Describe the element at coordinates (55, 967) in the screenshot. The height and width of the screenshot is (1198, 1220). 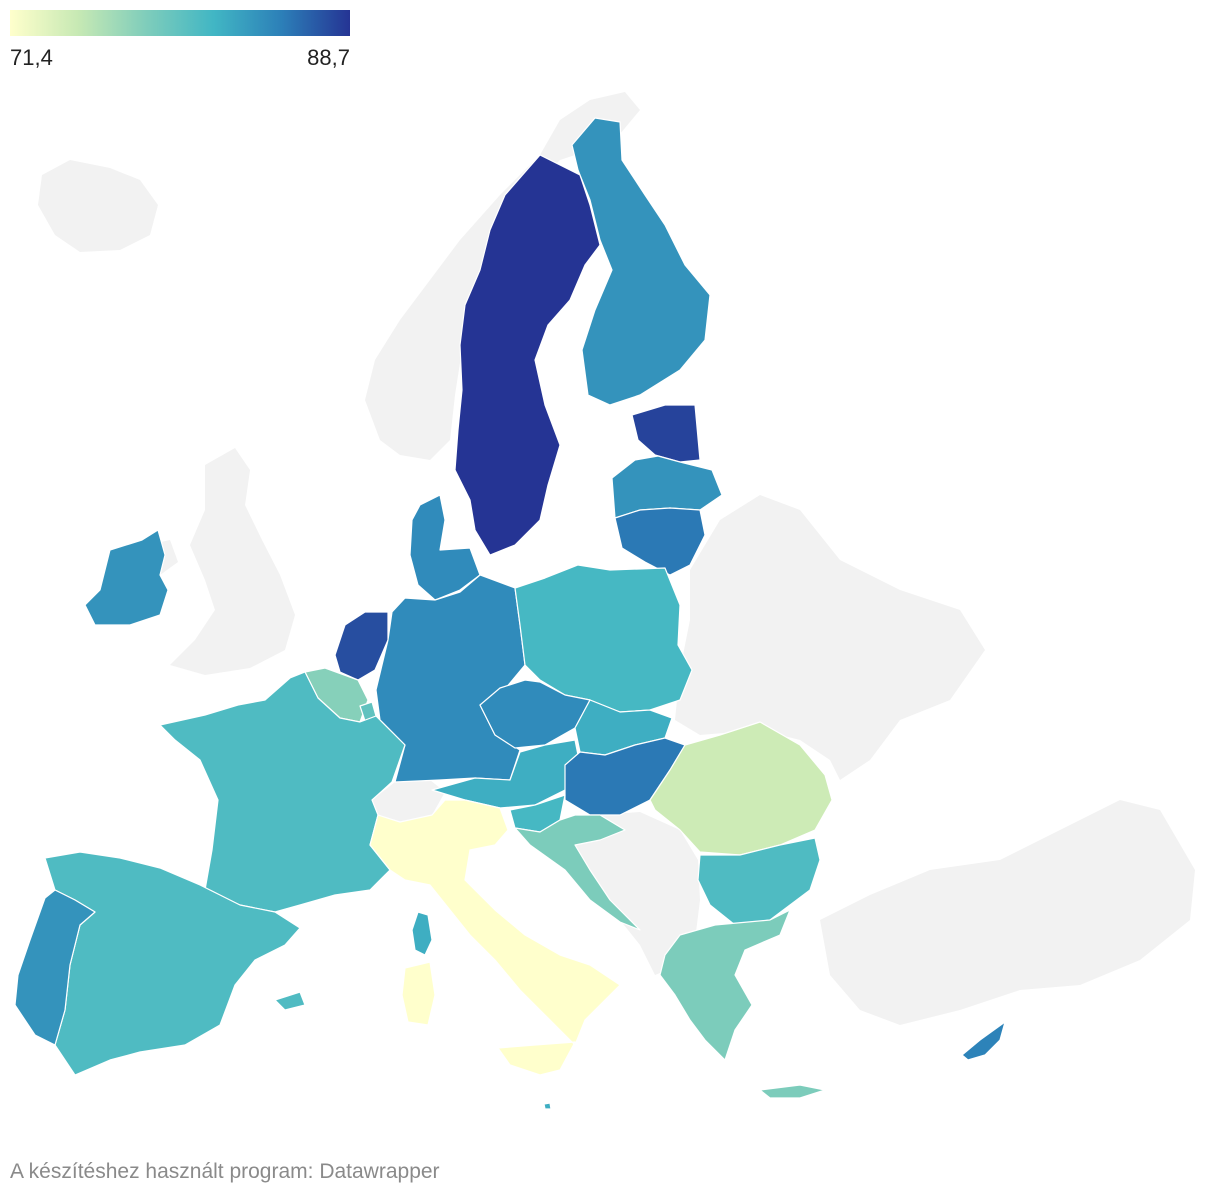
I see `country-portugal` at that location.